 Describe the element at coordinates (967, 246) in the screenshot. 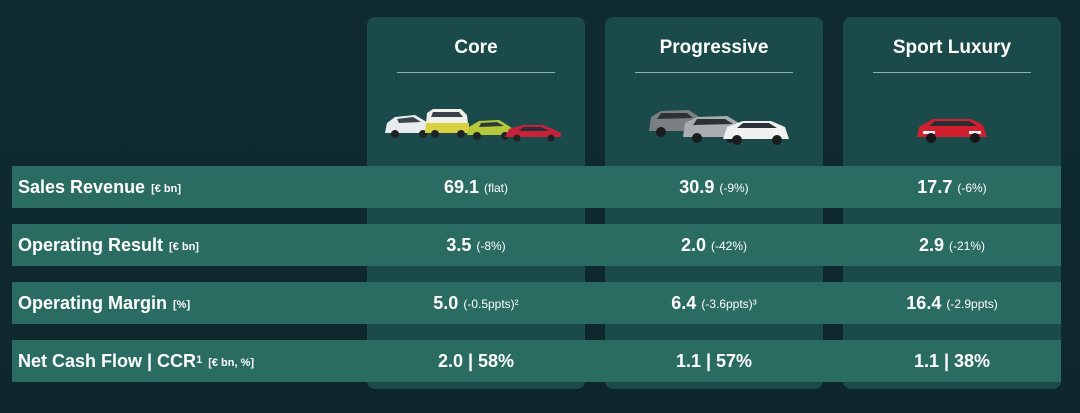

I see `cell-delta: (-21%)` at that location.